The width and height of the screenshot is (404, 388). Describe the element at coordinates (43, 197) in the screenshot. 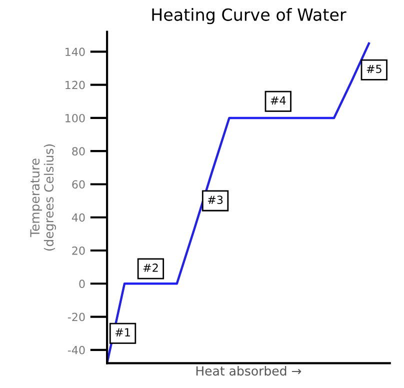

I see `y-axis-title: Temperature (degrees Celsius)` at that location.